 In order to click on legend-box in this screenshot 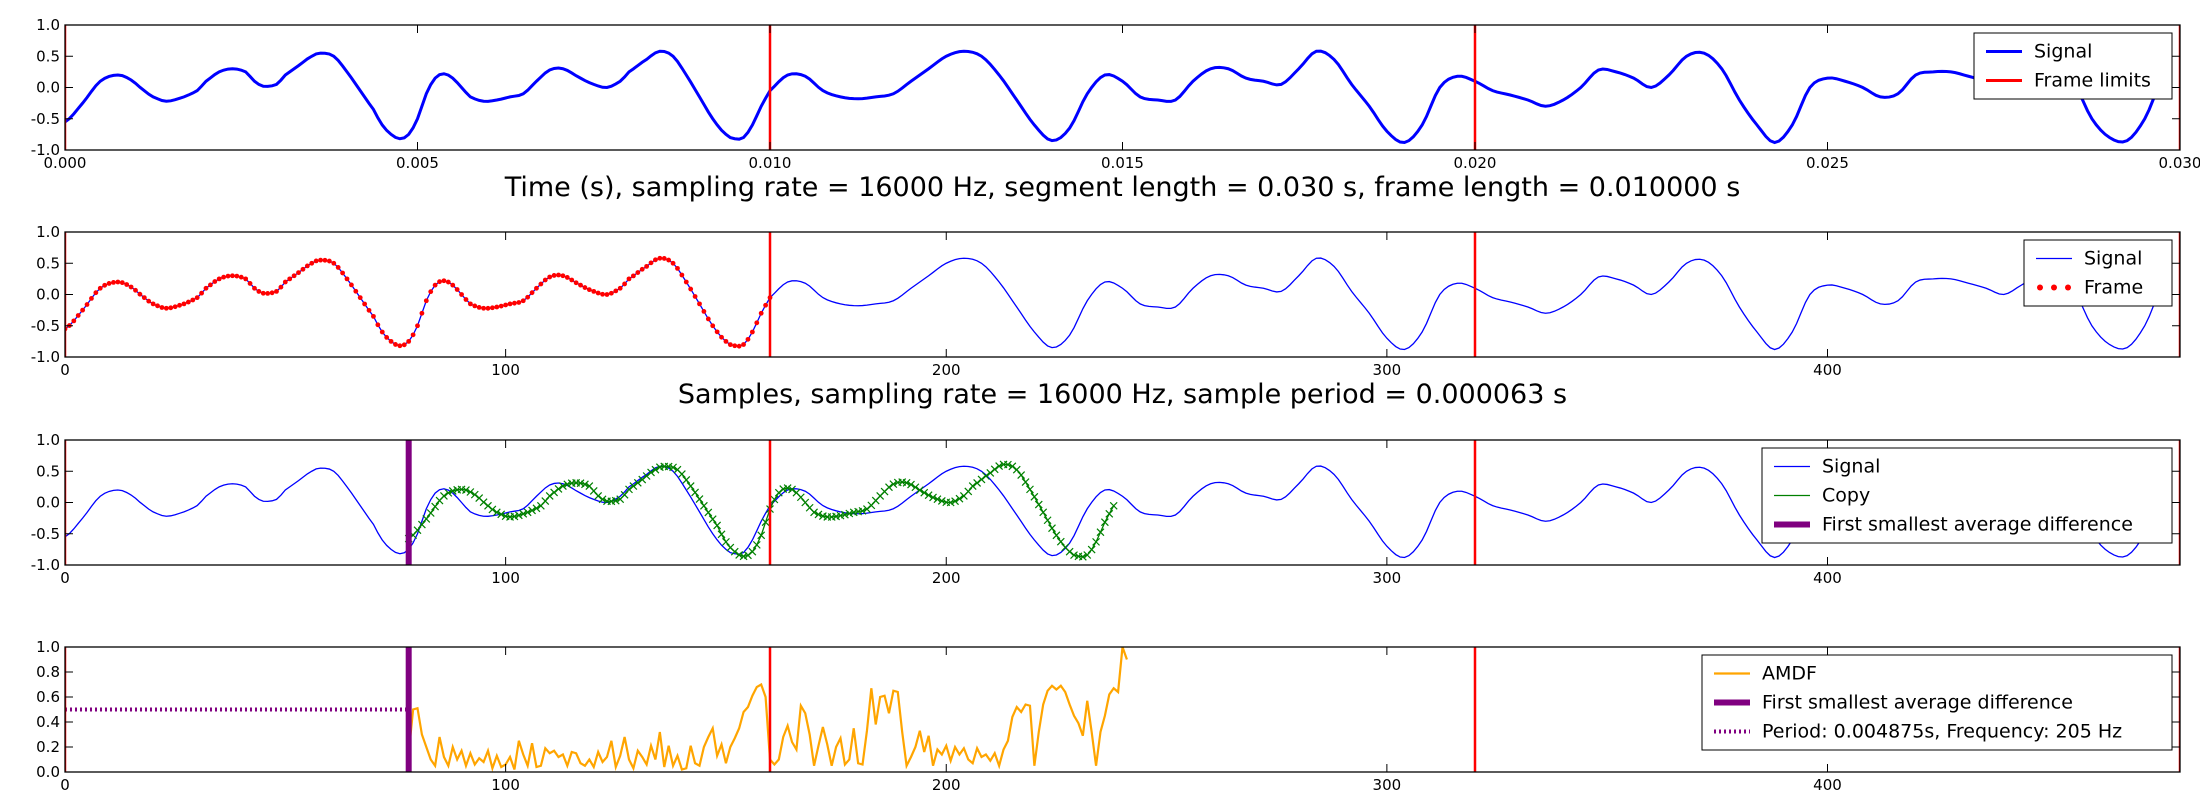, I will do `click(1937, 702)`.